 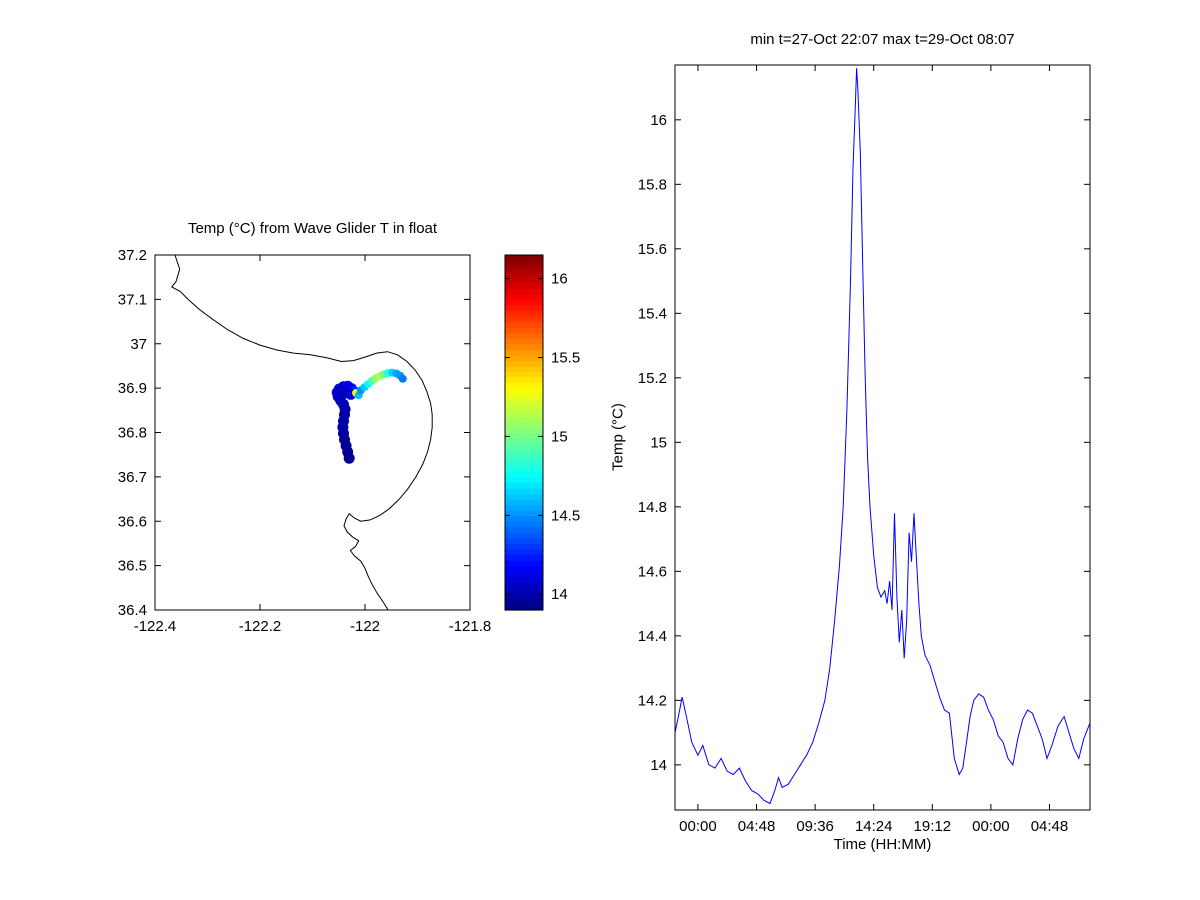 What do you see at coordinates (652, 313) in the screenshot?
I see `svg-text: 15.4` at bounding box center [652, 313].